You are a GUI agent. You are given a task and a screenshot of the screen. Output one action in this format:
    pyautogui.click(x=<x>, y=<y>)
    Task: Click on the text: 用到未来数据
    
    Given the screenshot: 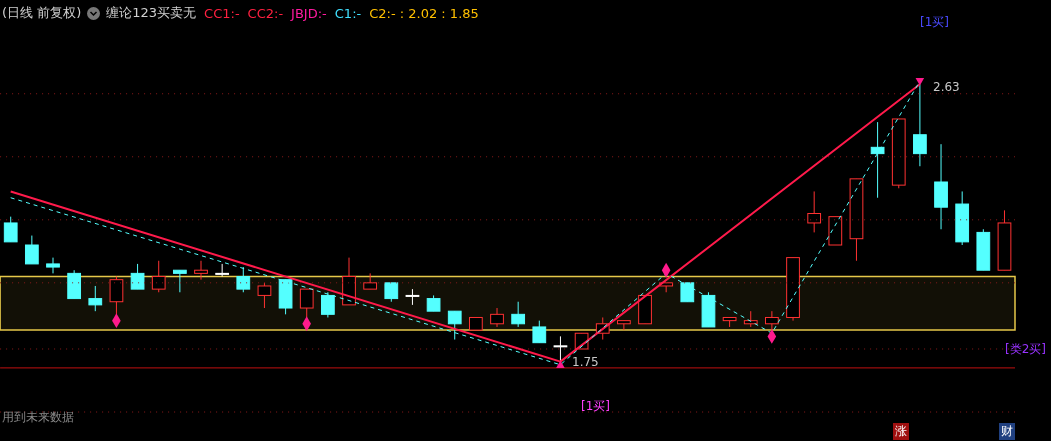 What is the action you would take?
    pyautogui.click(x=38, y=417)
    